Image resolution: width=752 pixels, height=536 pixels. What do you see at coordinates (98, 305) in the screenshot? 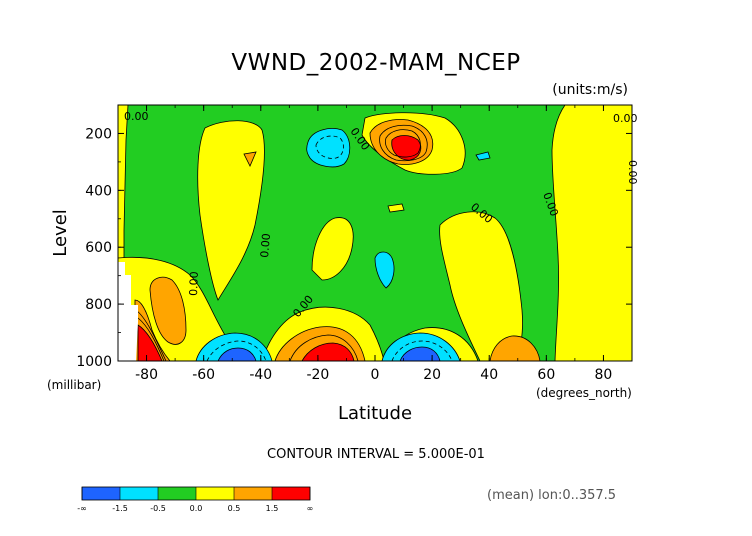
I see `y-tick-label: 800` at bounding box center [98, 305].